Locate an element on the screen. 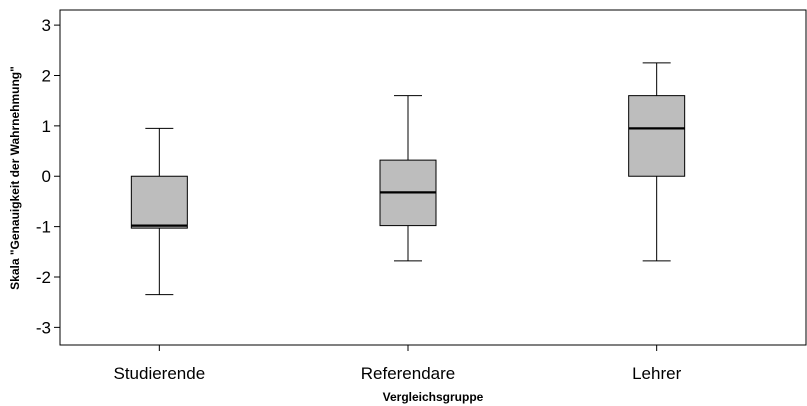 Image resolution: width=807 pixels, height=406 pixels. y-tick-label: 1 is located at coordinates (46, 126).